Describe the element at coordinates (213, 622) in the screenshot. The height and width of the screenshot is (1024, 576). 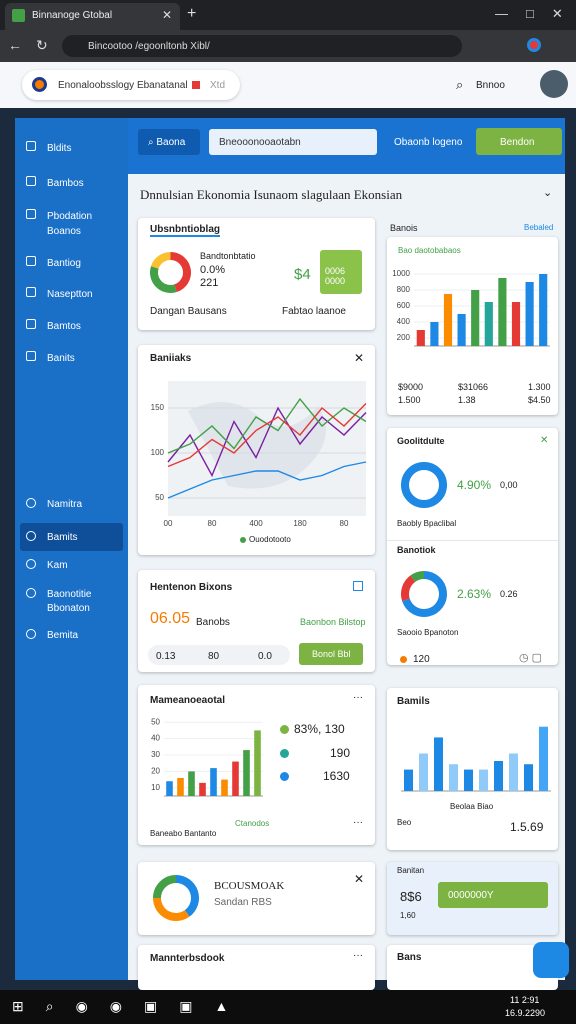
I see `value-label: Banobs` at that location.